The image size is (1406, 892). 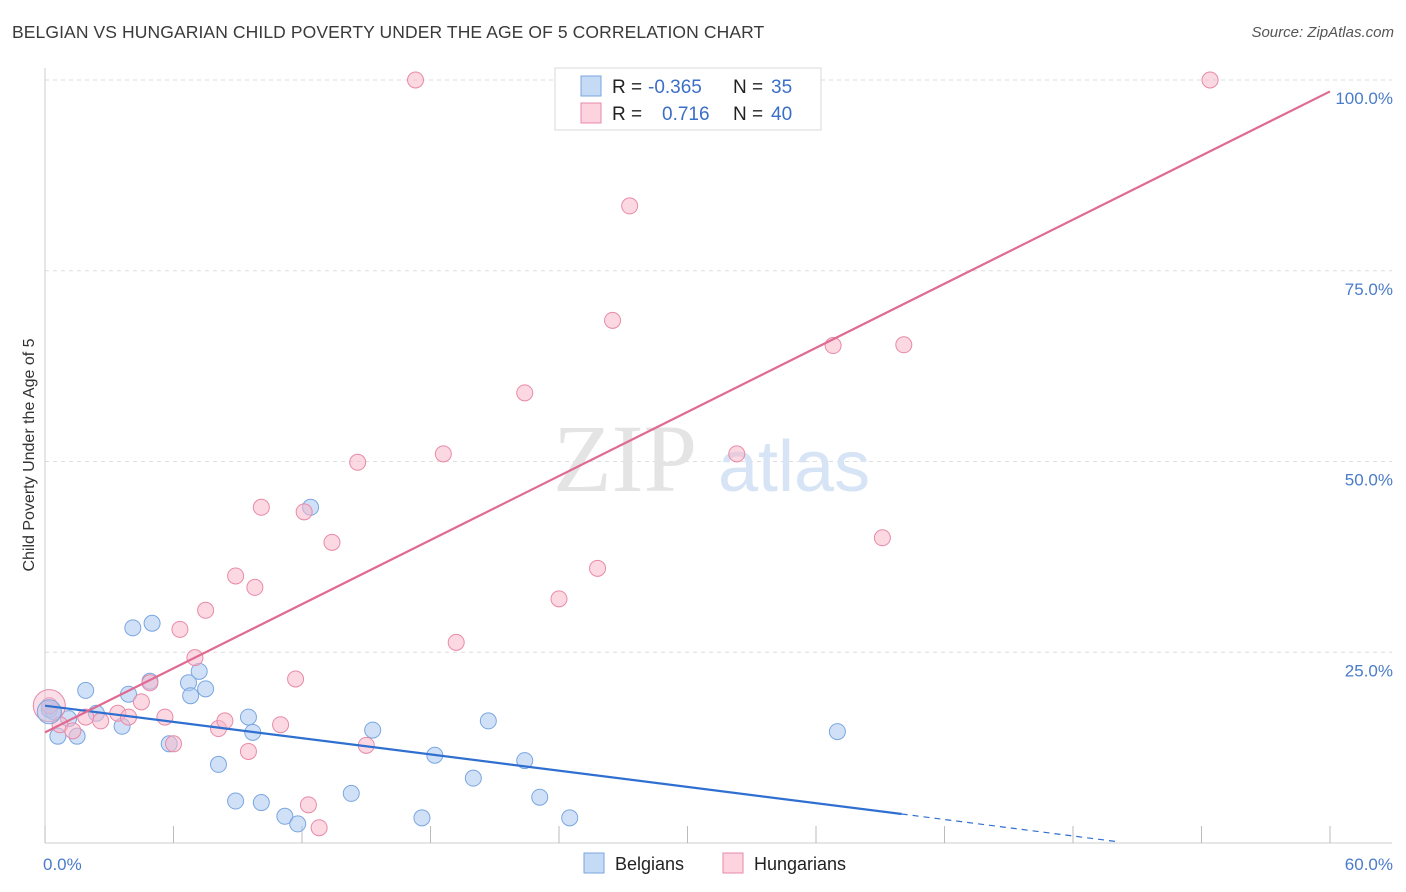 What do you see at coordinates (675, 87) in the screenshot?
I see `legend-r-value-1: -0.365` at bounding box center [675, 87].